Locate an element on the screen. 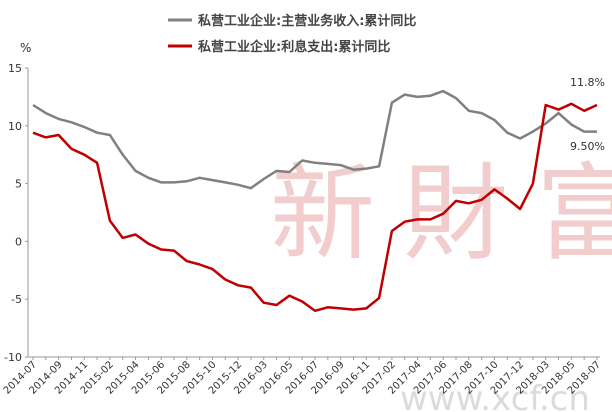  y-tick-label: 5 is located at coordinates (18, 184).